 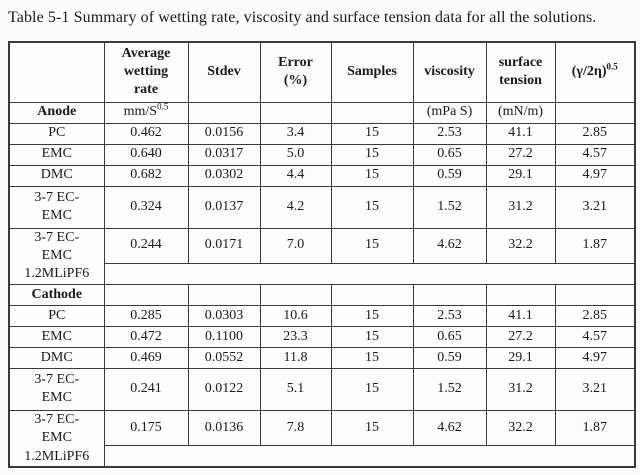 What do you see at coordinates (224, 154) in the screenshot?
I see `cell-stdev: 0.0317` at bounding box center [224, 154].